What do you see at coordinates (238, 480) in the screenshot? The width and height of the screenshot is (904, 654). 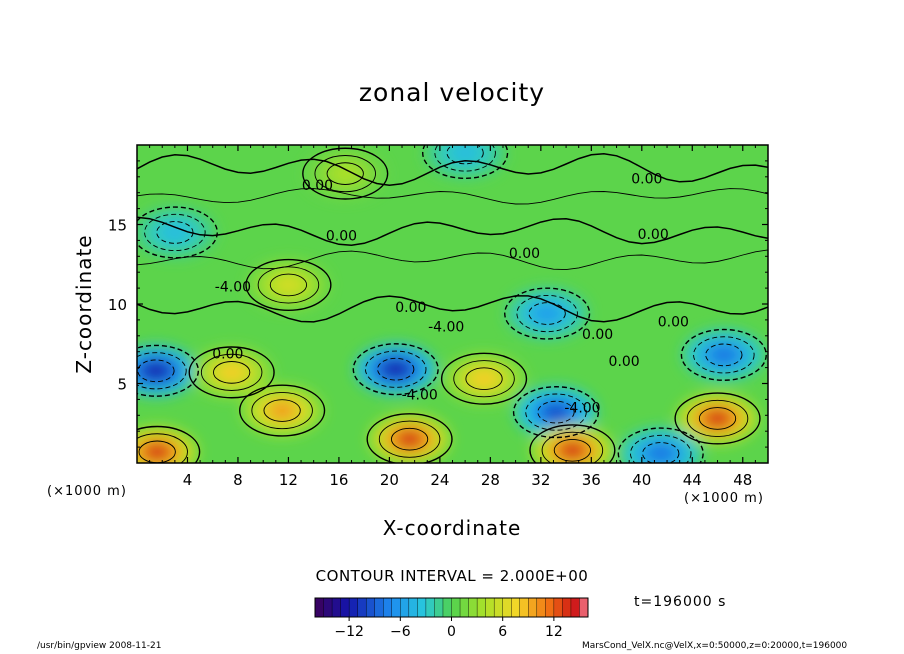 I see `x-tick-label: 8` at bounding box center [238, 480].